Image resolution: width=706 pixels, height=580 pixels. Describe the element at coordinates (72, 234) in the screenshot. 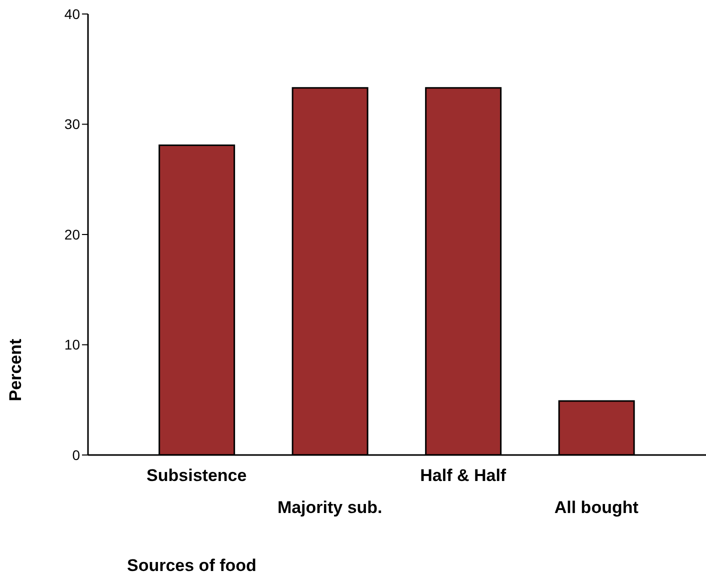

I see `y-tick-label: 20` at that location.